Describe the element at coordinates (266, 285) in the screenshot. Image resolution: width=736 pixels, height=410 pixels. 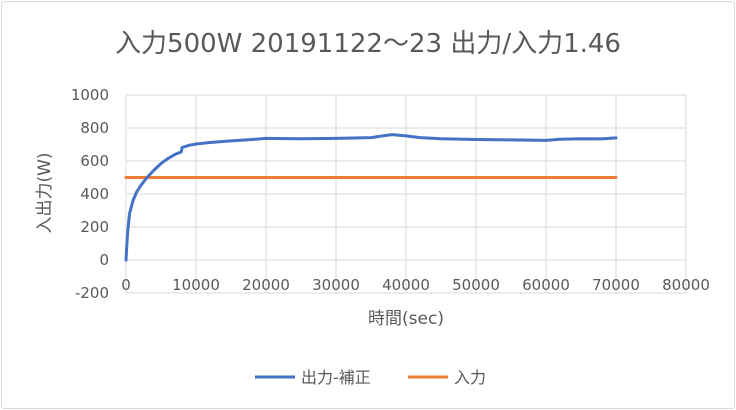
I see `x-tick-label: 20000` at that location.